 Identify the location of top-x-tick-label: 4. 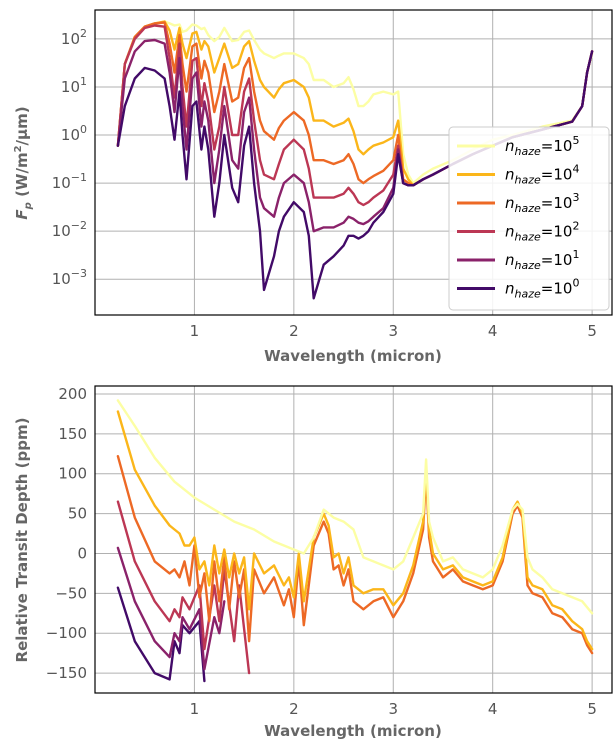
(493, 331).